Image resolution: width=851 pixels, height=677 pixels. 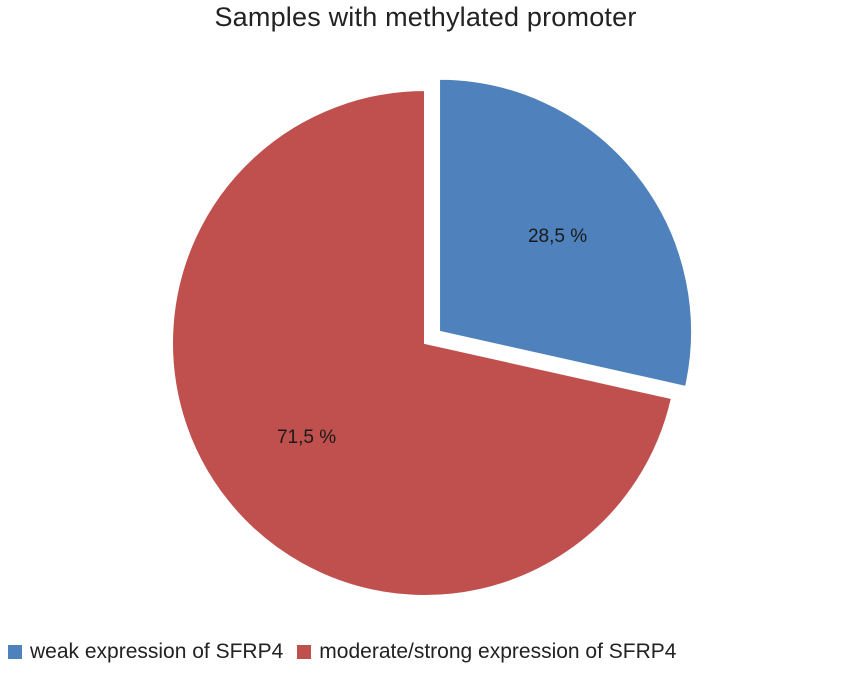 I want to click on legend-item-weak: weak expression of SFRP4, so click(x=145, y=652).